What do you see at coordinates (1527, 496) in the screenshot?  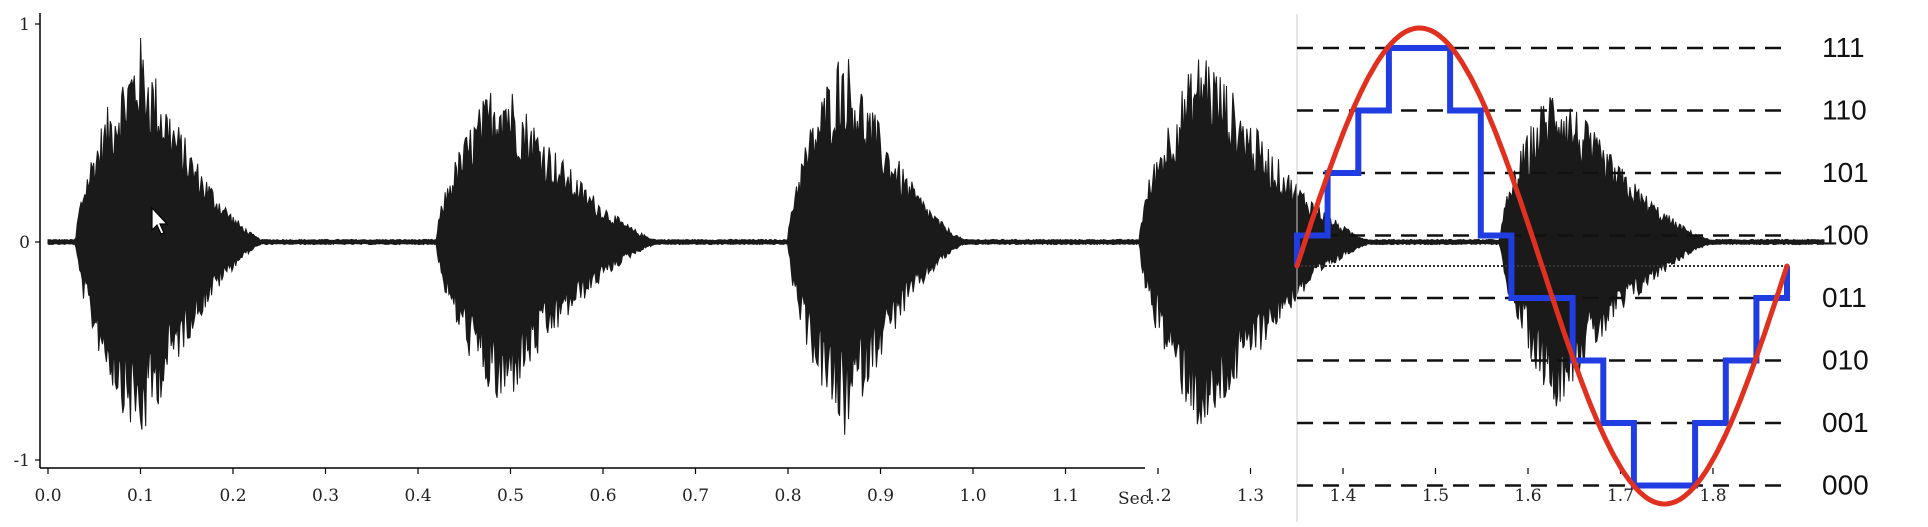 I see `x-tick-label: 1.6` at bounding box center [1527, 496].